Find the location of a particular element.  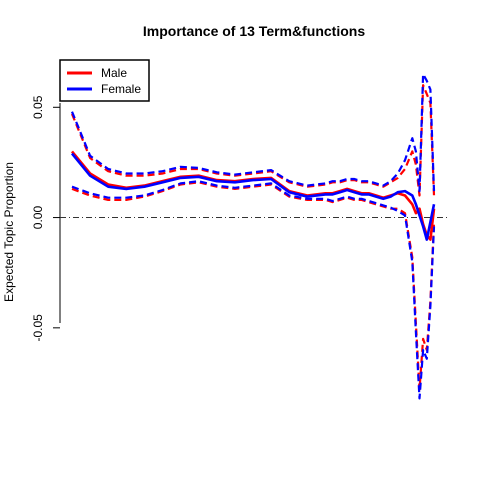

y-tick-label: -0.05 is located at coordinates (38, 328).